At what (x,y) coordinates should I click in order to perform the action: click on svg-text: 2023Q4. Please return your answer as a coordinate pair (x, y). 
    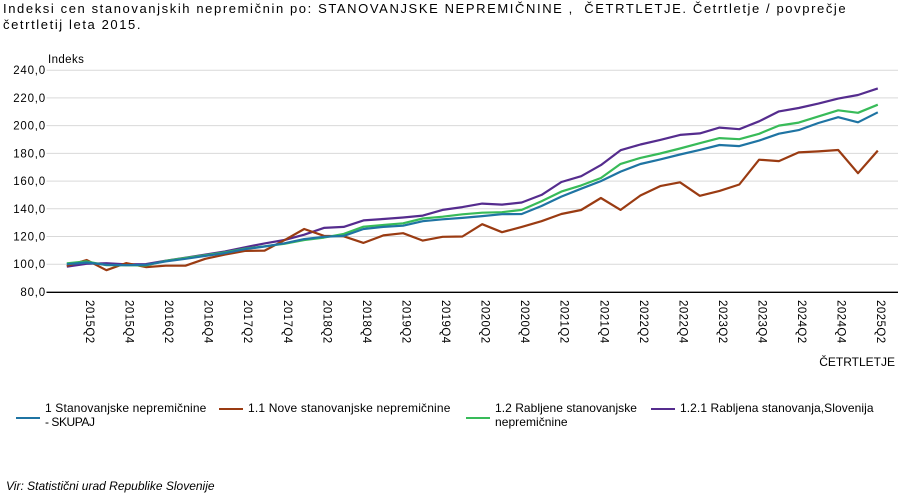
    Looking at the image, I should click on (762, 322).